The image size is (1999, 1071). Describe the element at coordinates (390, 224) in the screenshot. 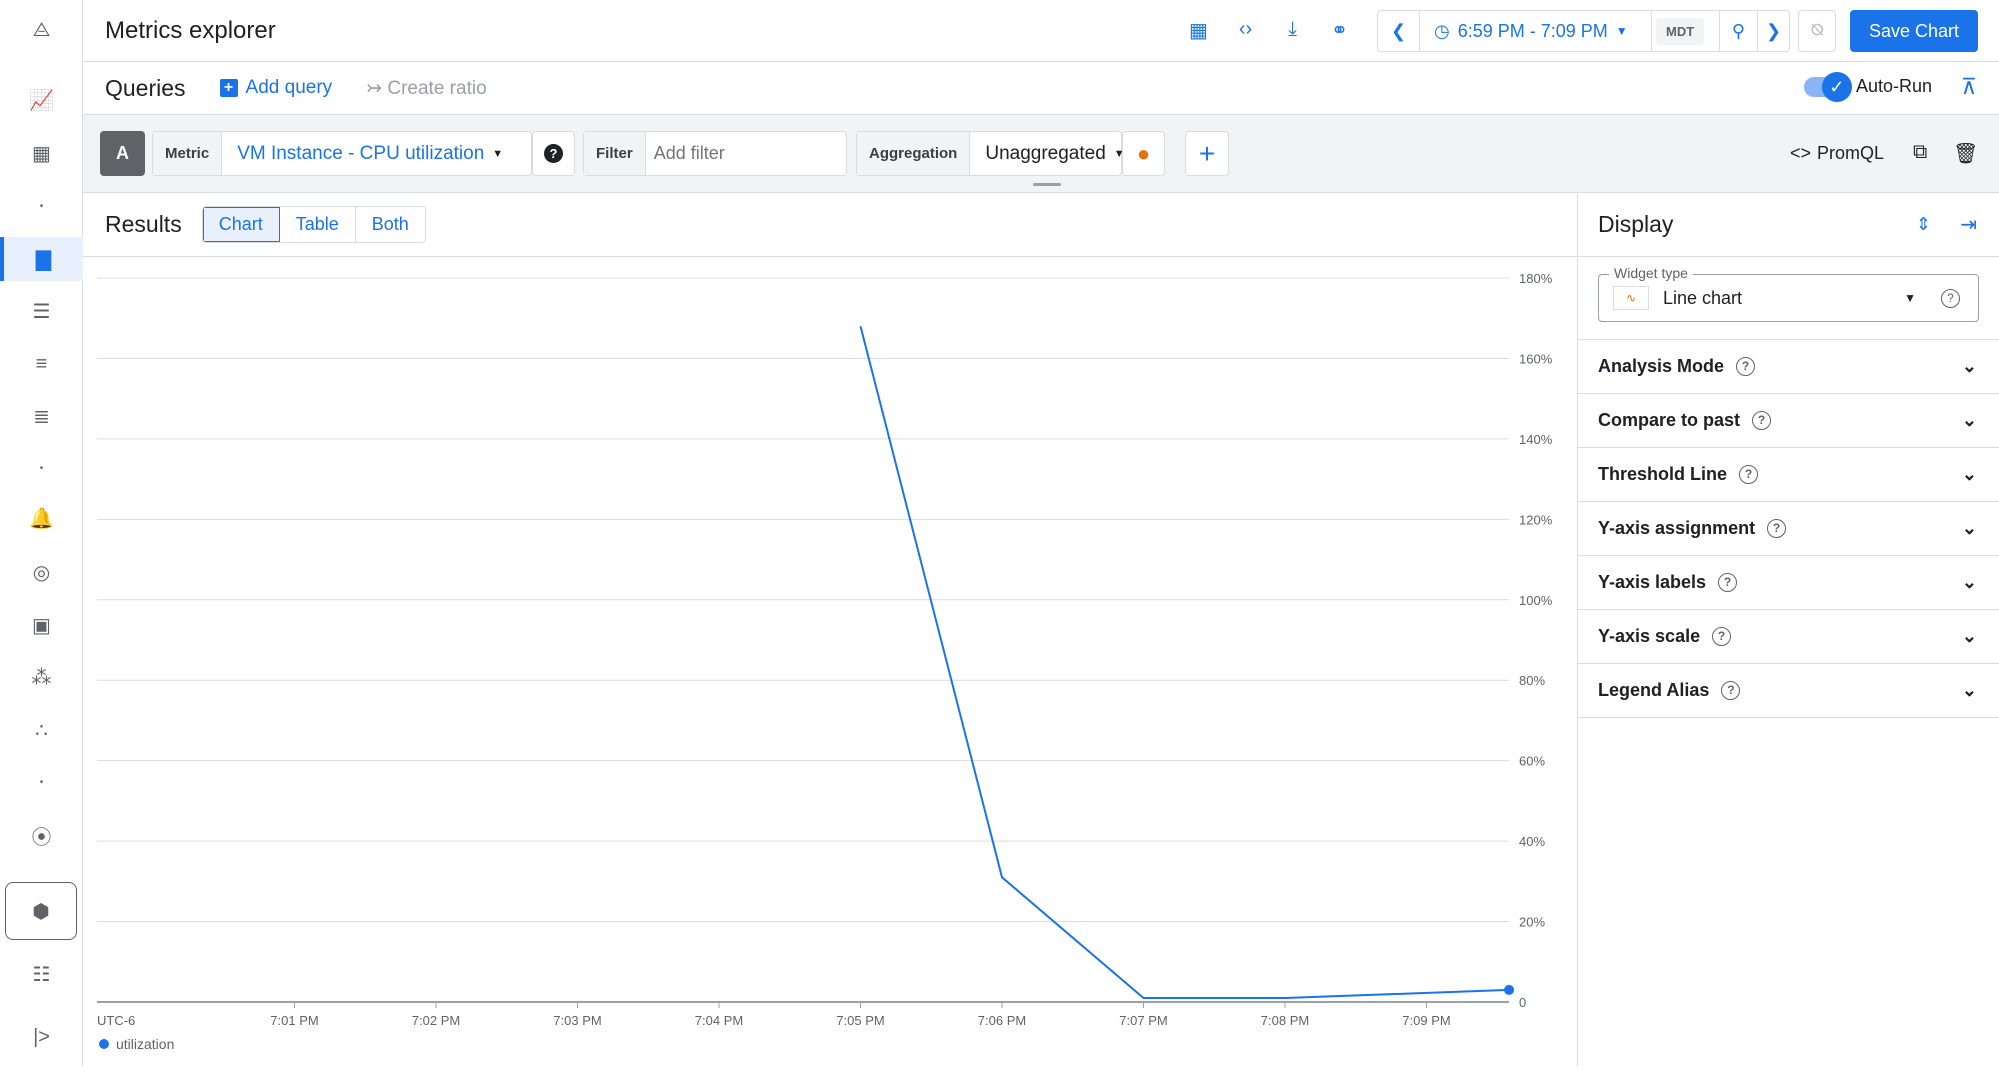

I see `tab-both: Both` at that location.